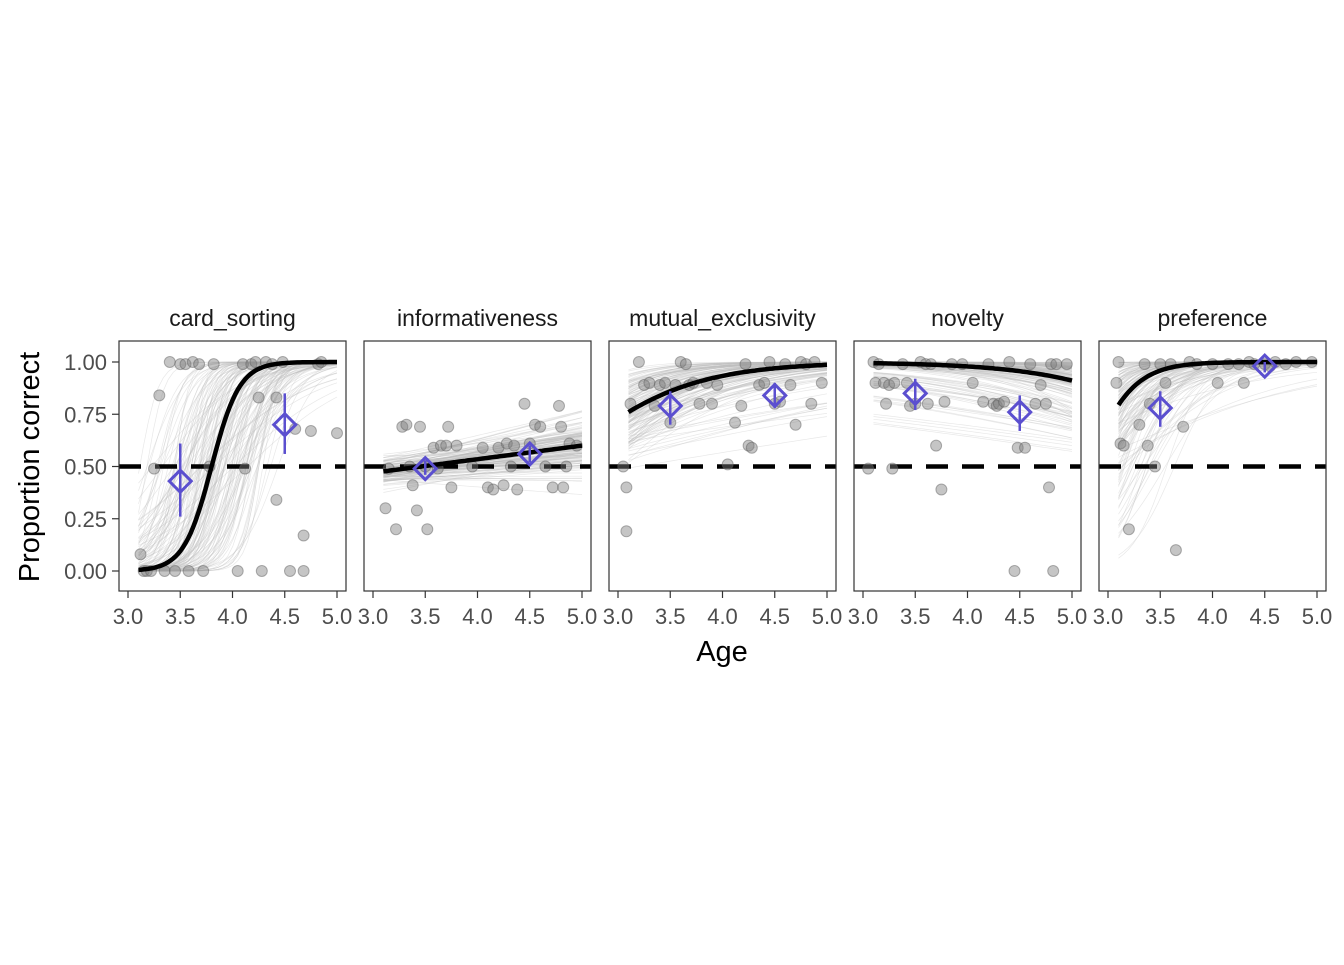  I want to click on facet-title: mutual_exclusivity, so click(722, 318).